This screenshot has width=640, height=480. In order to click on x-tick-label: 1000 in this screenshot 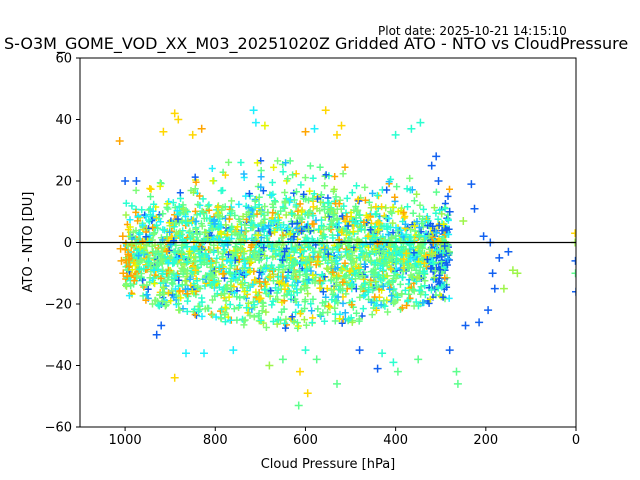, I will do `click(125, 440)`.